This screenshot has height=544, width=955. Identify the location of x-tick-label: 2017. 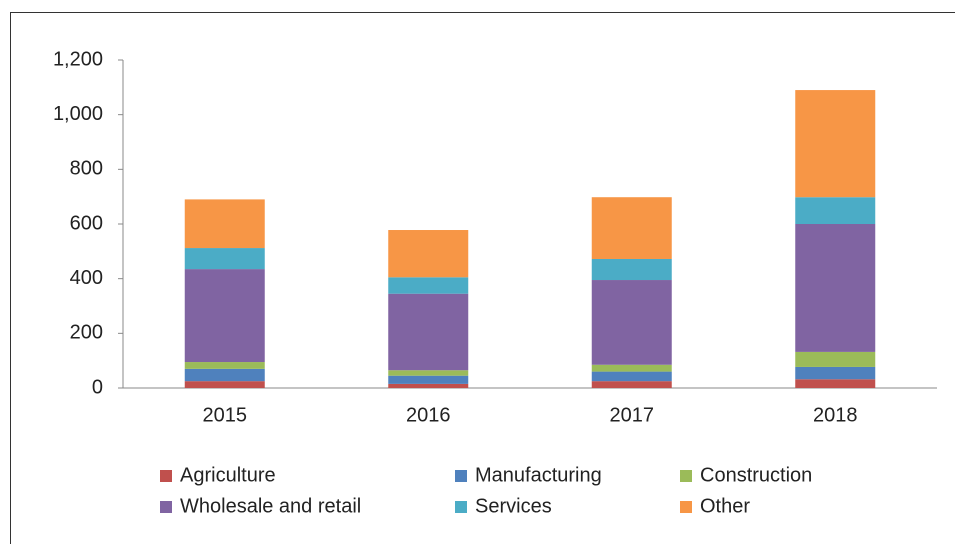
(632, 415).